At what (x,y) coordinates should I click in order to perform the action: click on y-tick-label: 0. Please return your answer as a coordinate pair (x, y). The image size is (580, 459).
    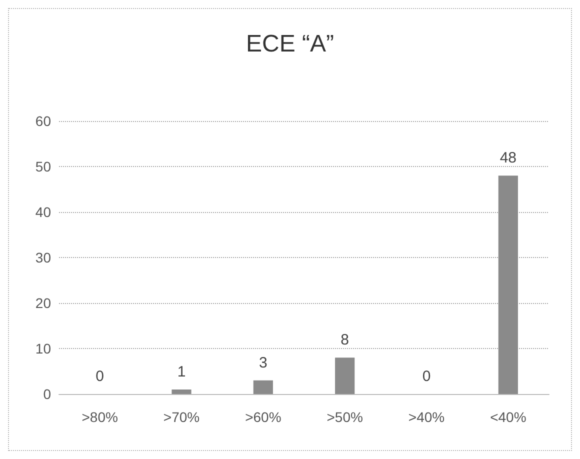
    Looking at the image, I should click on (47, 394).